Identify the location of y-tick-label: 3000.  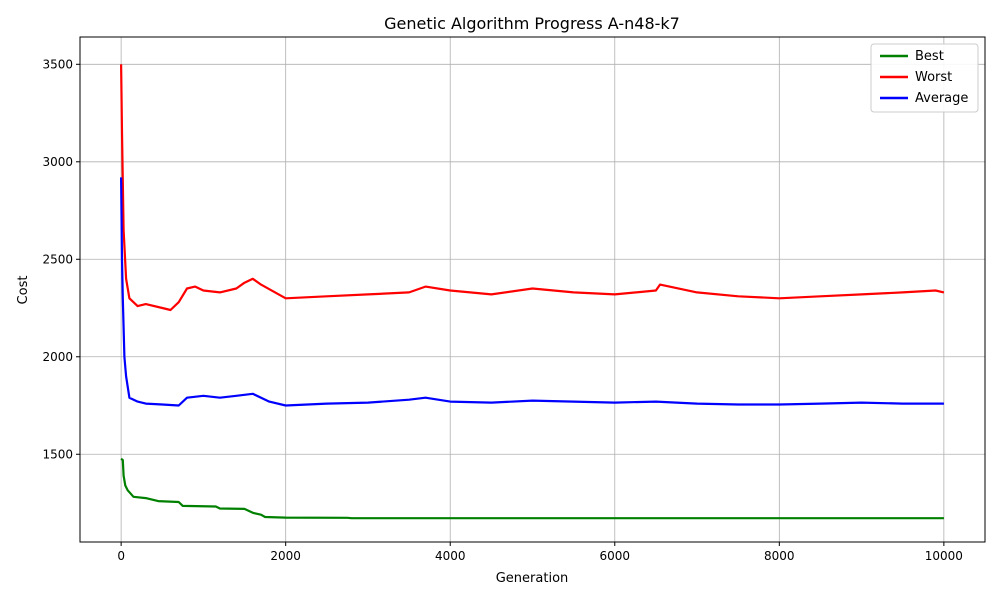
(57, 162).